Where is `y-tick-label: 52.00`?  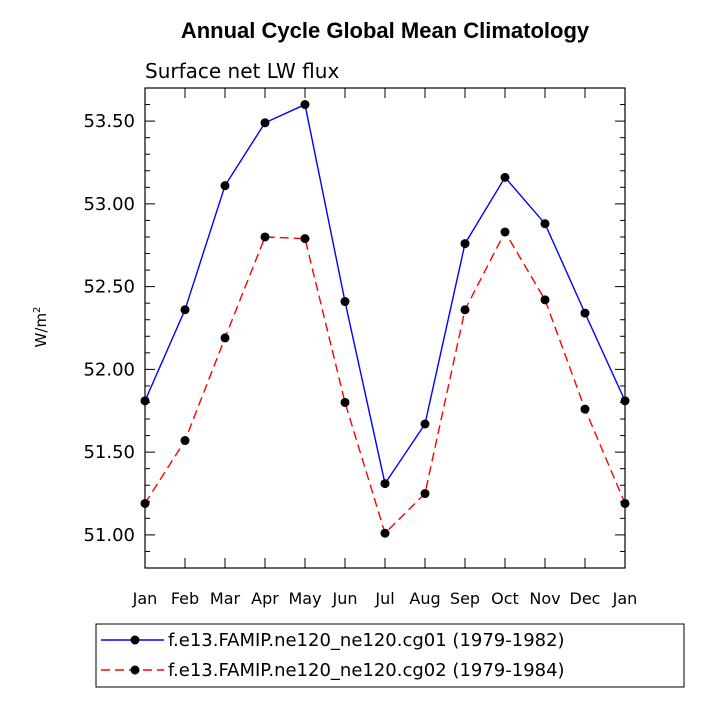
y-tick-label: 52.00 is located at coordinates (109, 369).